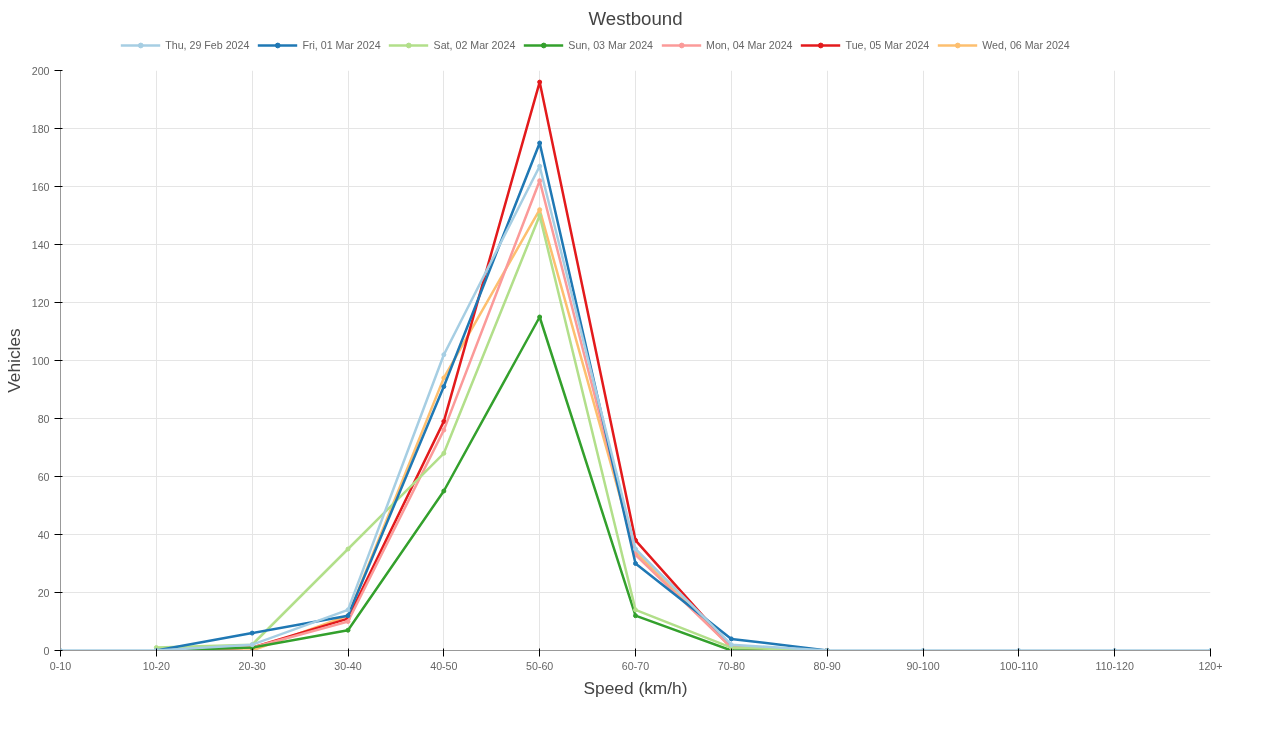 Image resolution: width=1266 pixels, height=744 pixels. I want to click on y-tick-label: 20, so click(43, 592).